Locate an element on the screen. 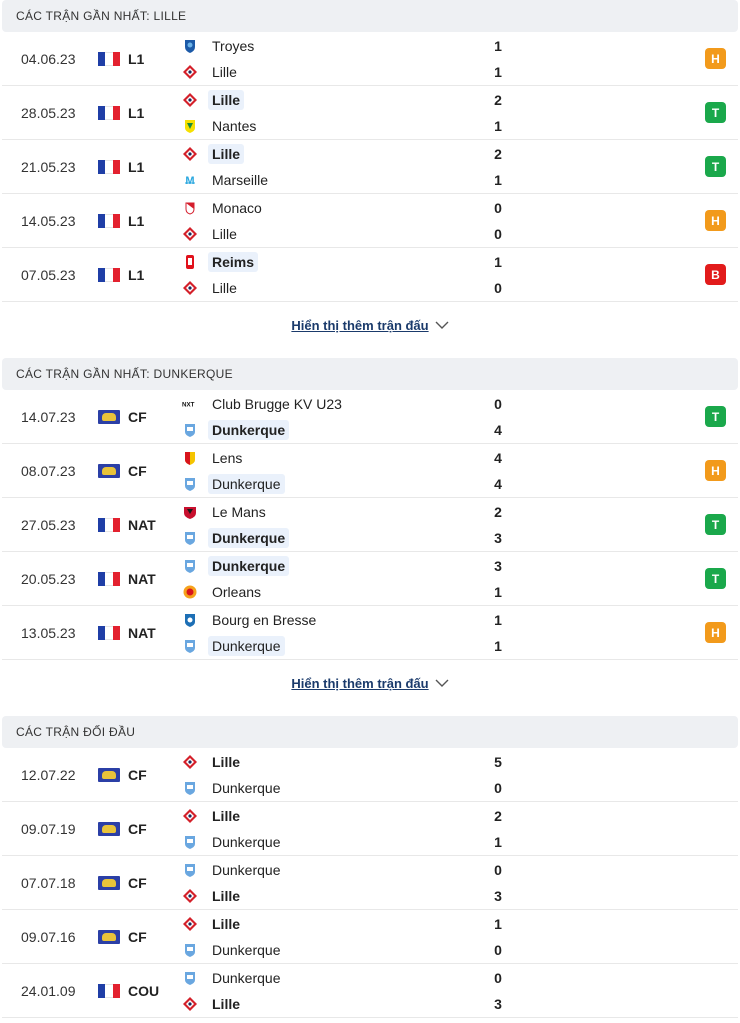 This screenshot has width=740, height=1023. club-friendly-flag-icon is located at coordinates (109, 774).